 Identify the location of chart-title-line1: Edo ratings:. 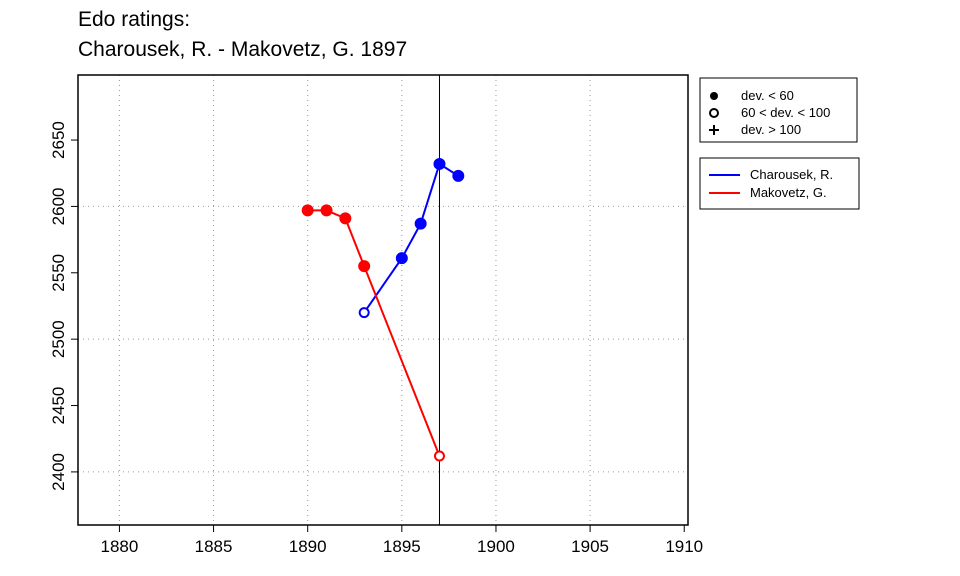
(134, 19).